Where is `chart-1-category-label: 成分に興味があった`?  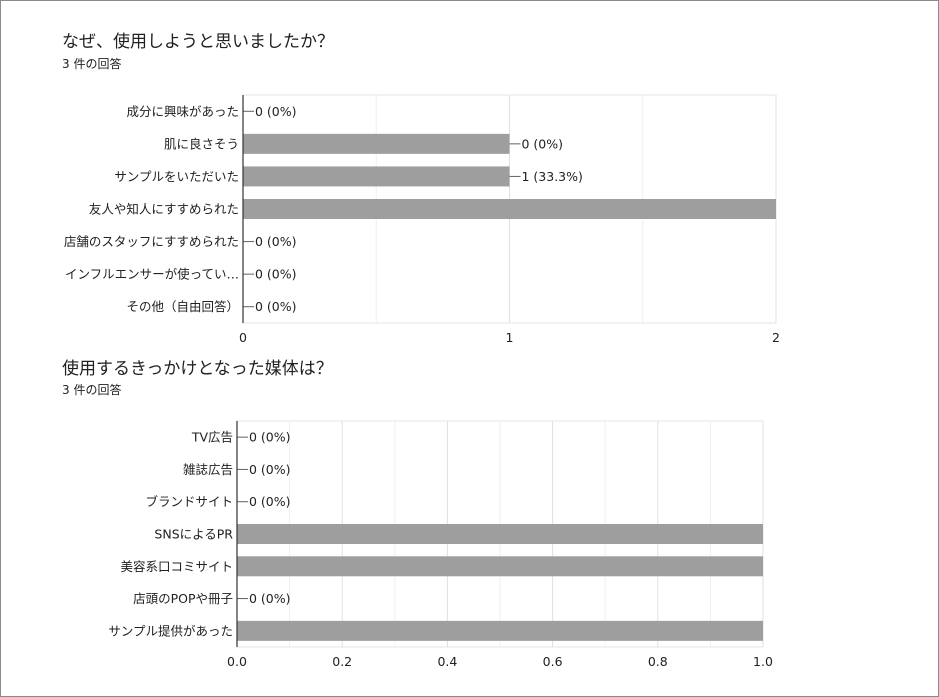
chart-1-category-label: 成分に興味があった is located at coordinates (182, 111).